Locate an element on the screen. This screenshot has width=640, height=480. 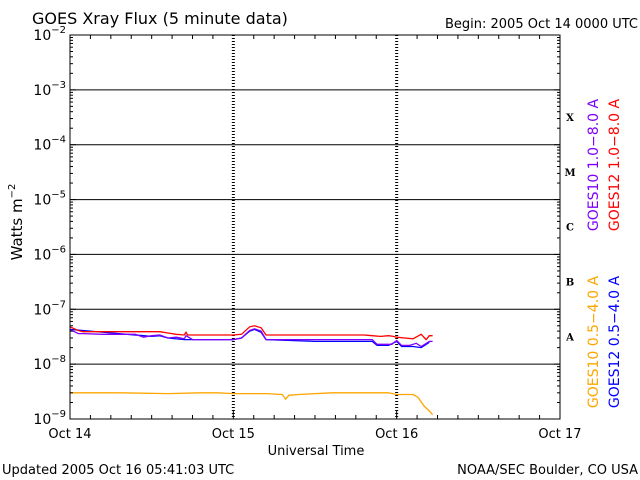
x-tick-label: Oct 15 is located at coordinates (233, 434).